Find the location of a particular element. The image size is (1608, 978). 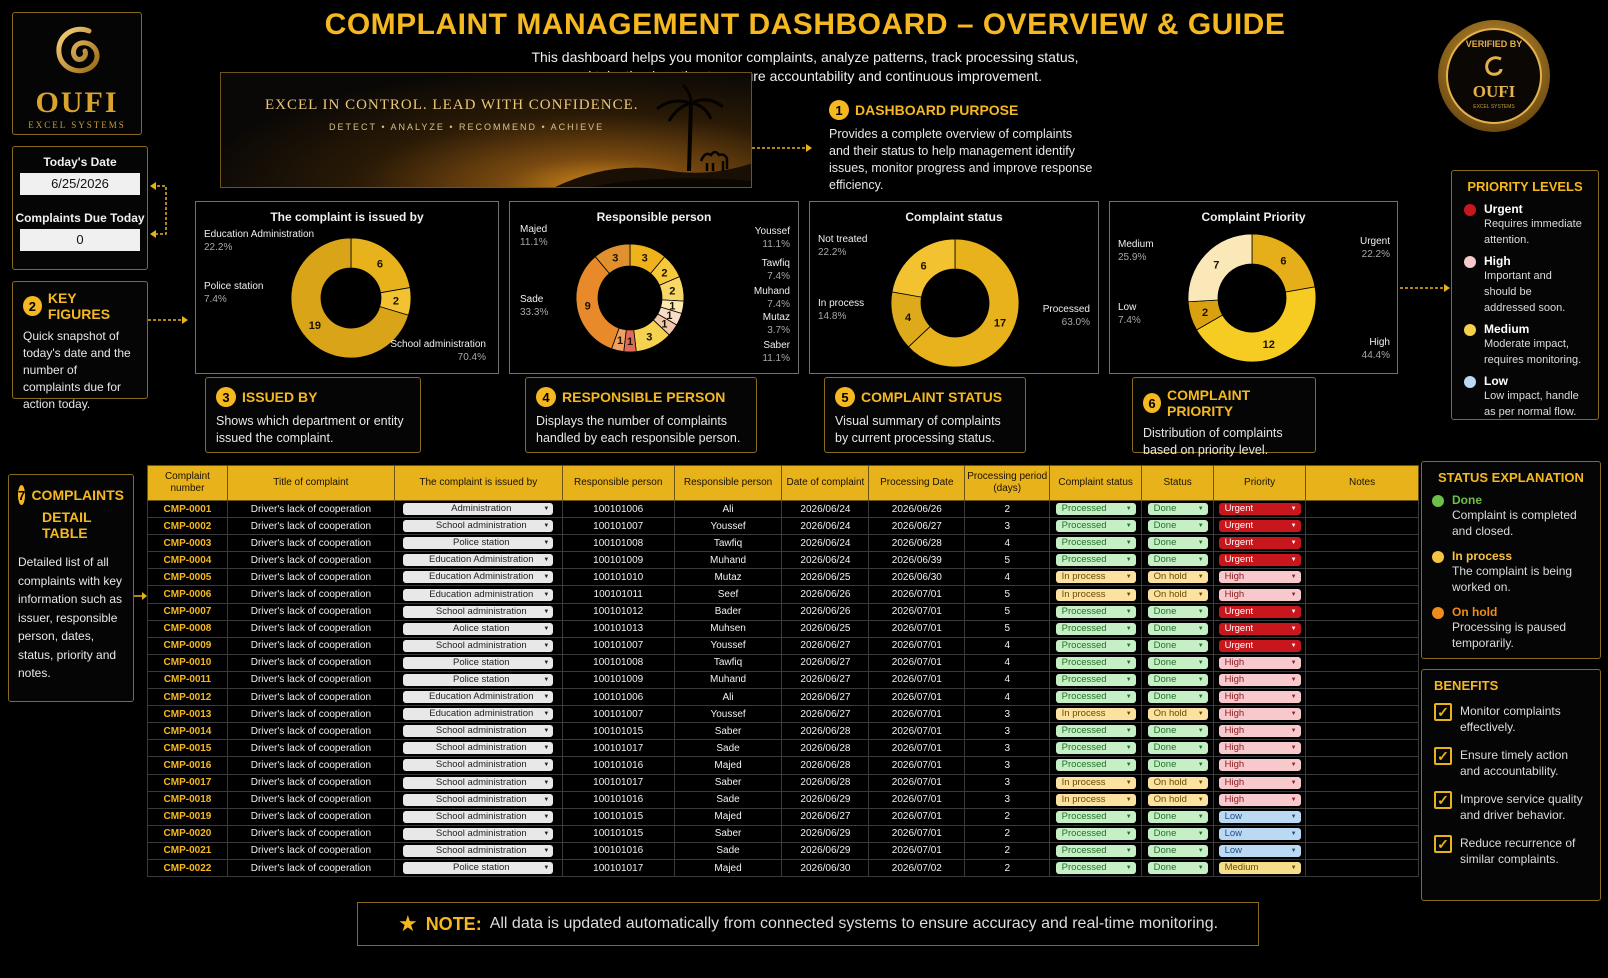

column-header-processing-period-days: Processing period (days) is located at coordinates (1007, 483).